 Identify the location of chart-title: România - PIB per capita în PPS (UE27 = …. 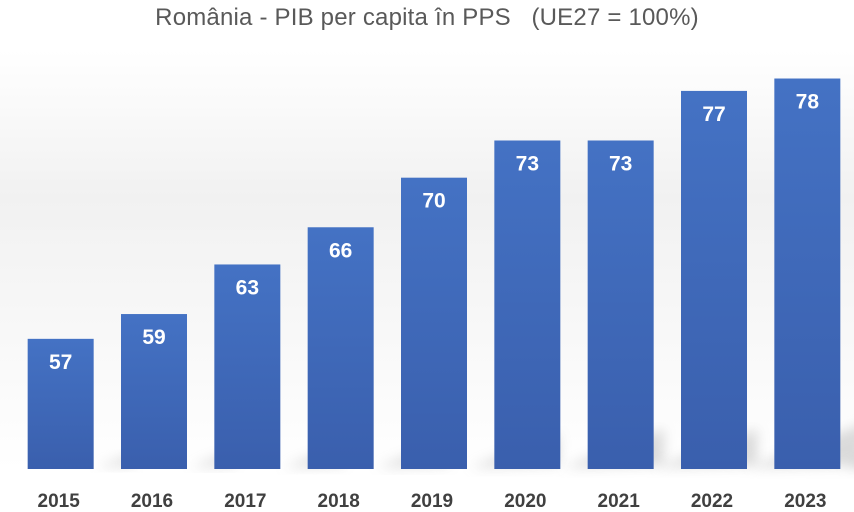
(427, 17).